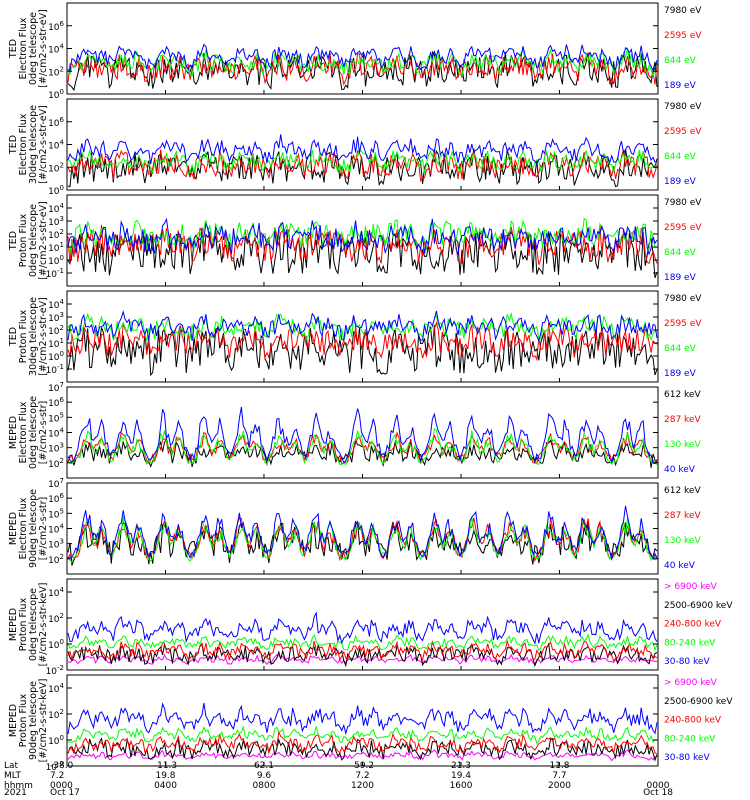  I want to click on x-tick-label-hhmm: 0400, so click(165, 786).